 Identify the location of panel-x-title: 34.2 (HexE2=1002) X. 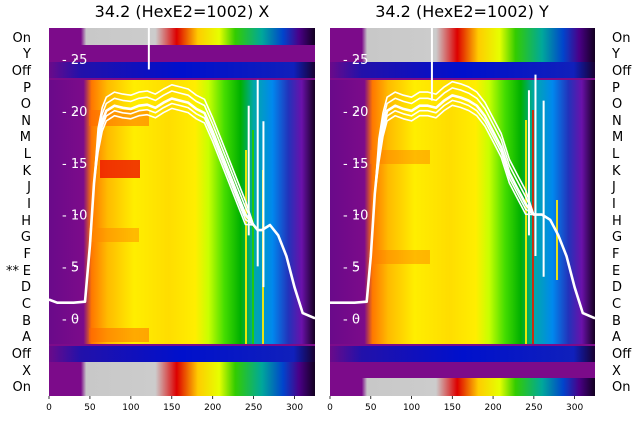
(182, 11).